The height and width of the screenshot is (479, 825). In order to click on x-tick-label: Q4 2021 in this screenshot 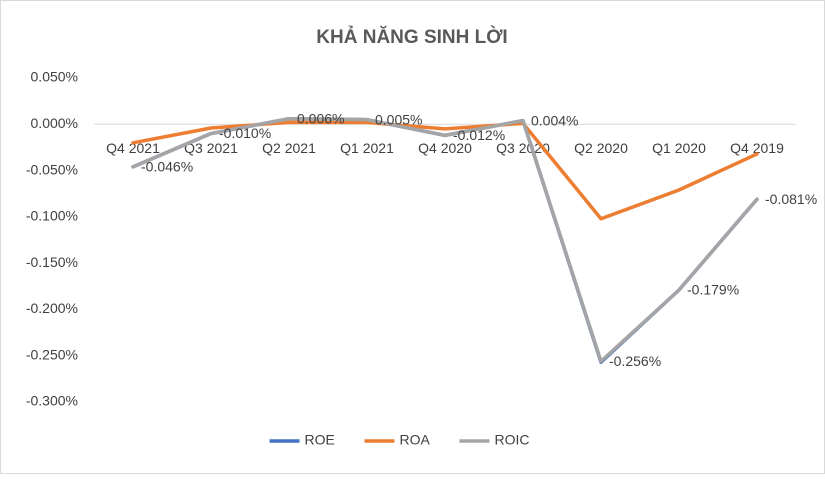, I will do `click(133, 148)`.